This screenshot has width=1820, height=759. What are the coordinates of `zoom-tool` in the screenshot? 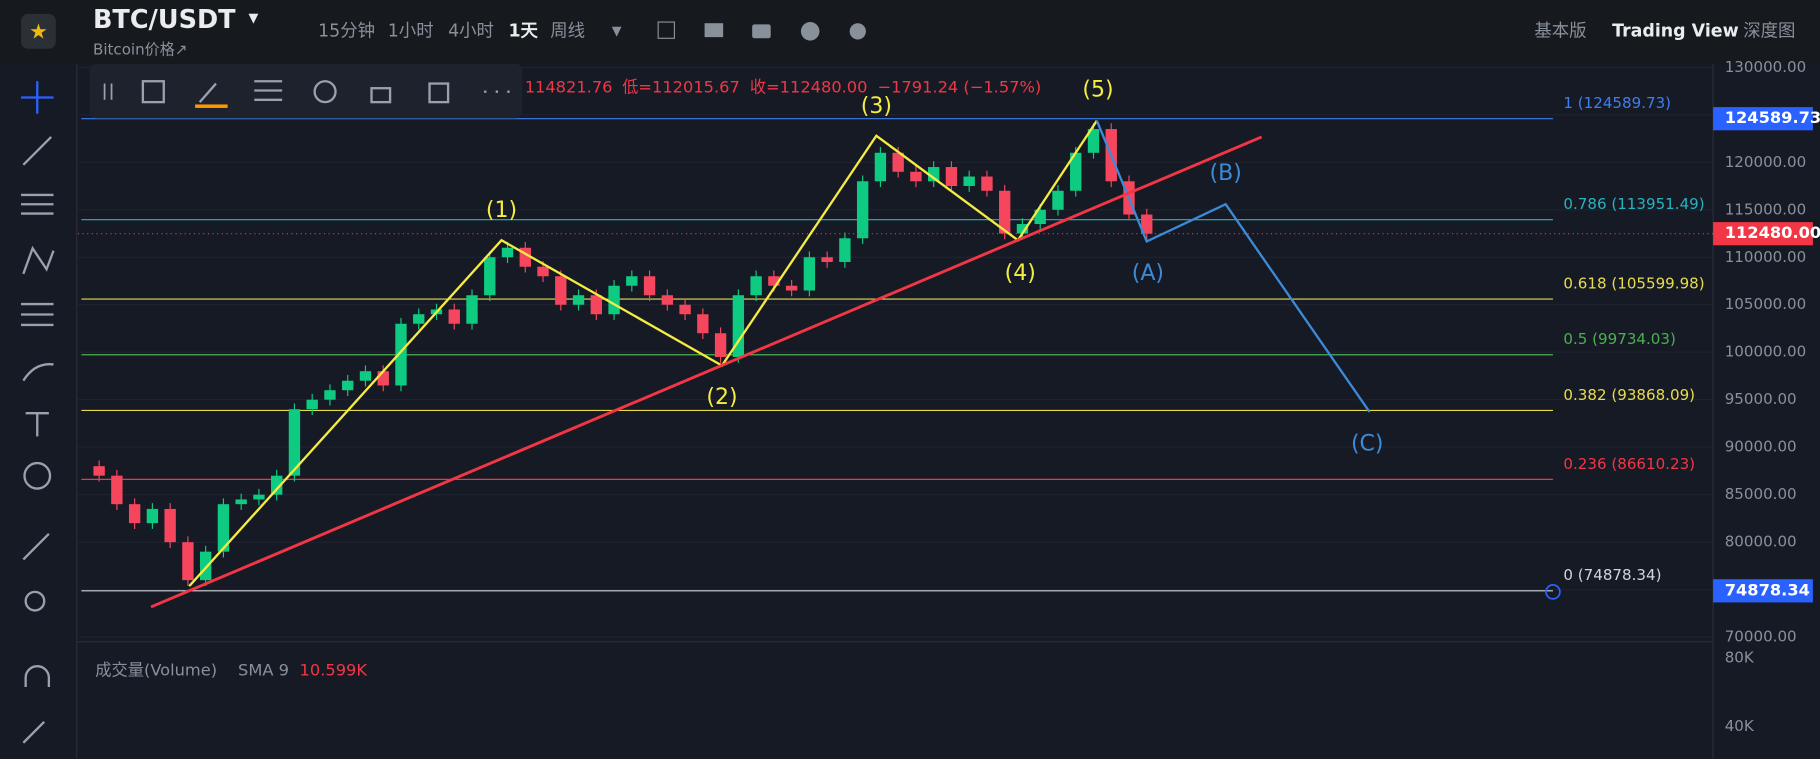 It's located at (35, 601).